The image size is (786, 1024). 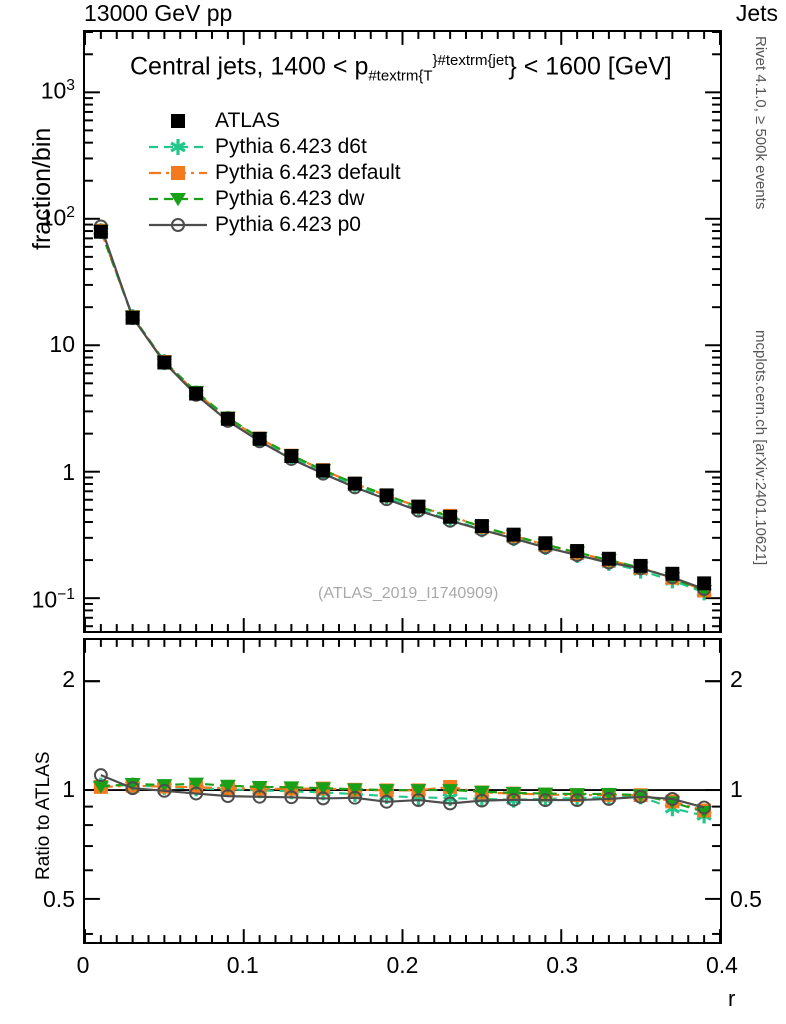 What do you see at coordinates (83, 965) in the screenshot?
I see `x-tick-label: 0` at bounding box center [83, 965].